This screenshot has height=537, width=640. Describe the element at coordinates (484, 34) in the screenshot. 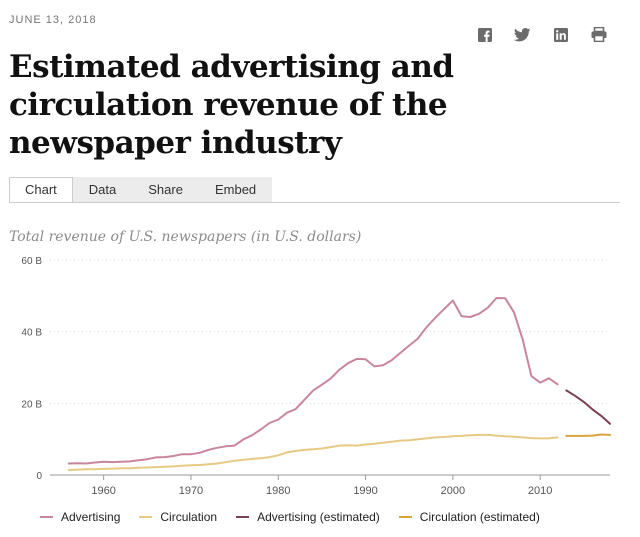

I see `facebook-icon` at that location.